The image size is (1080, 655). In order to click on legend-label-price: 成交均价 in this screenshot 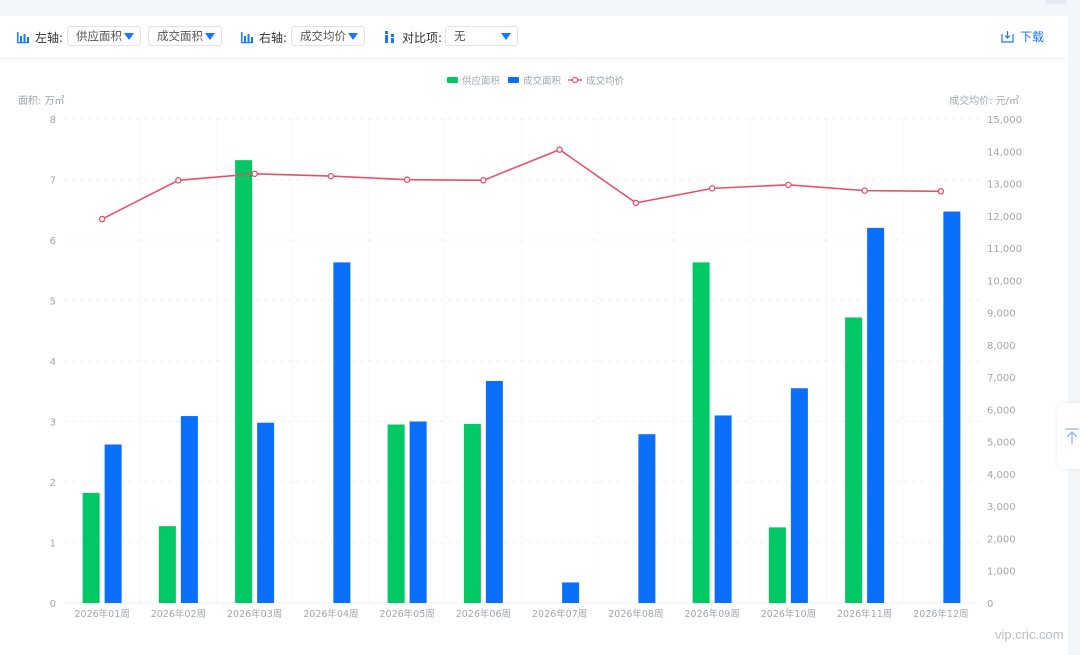, I will do `click(605, 81)`.